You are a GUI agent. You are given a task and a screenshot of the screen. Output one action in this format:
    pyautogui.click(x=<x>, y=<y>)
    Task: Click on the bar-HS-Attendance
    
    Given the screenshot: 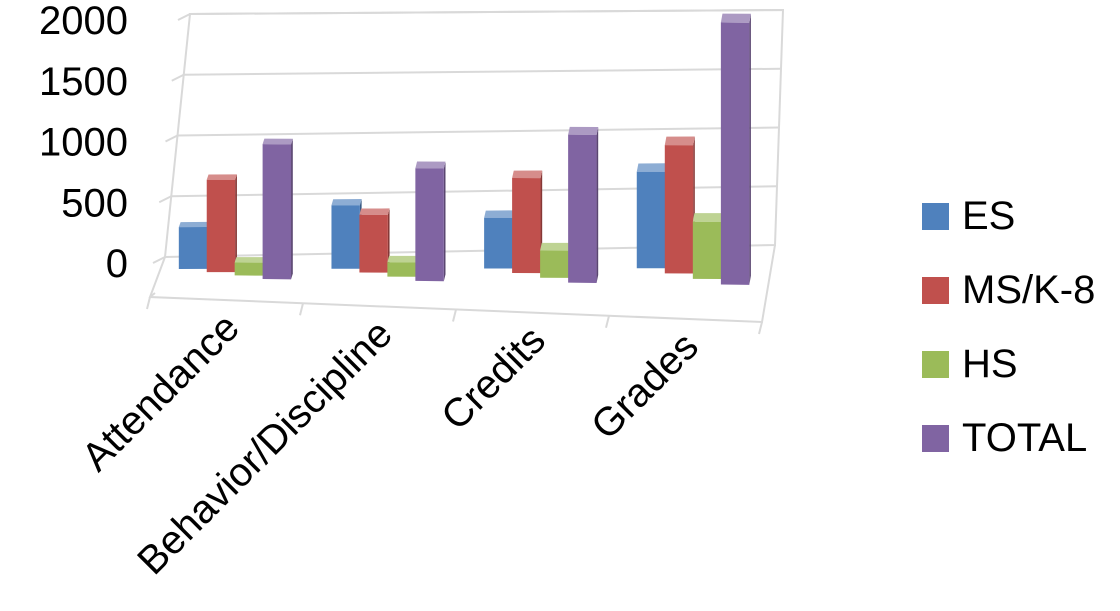 What is the action you would take?
    pyautogui.click(x=249, y=269)
    